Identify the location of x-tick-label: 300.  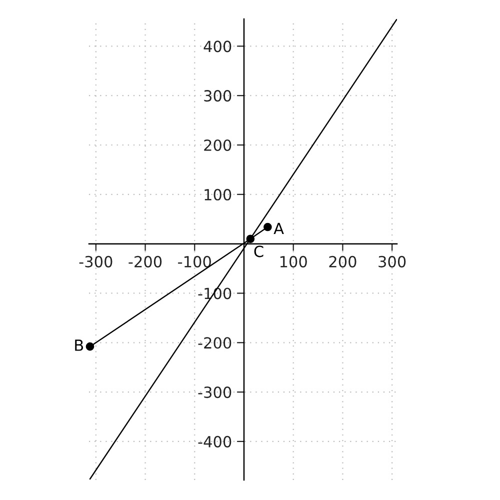
(392, 262).